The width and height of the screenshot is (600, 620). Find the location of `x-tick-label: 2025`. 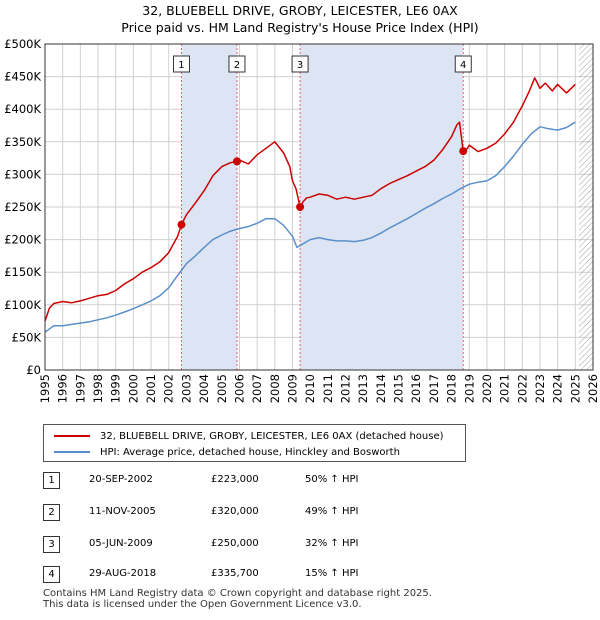

x-tick-label: 2025 is located at coordinates (575, 388).